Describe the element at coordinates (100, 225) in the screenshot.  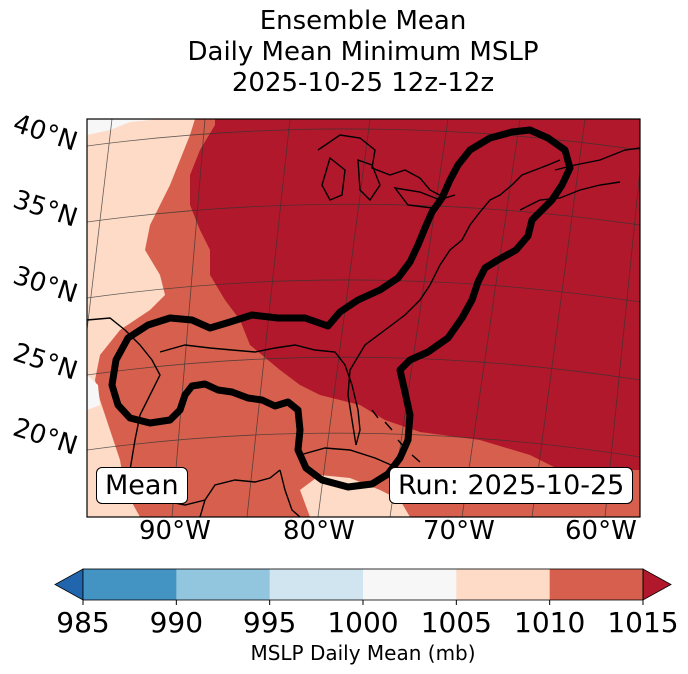
I see `longitude-line-95w` at that location.